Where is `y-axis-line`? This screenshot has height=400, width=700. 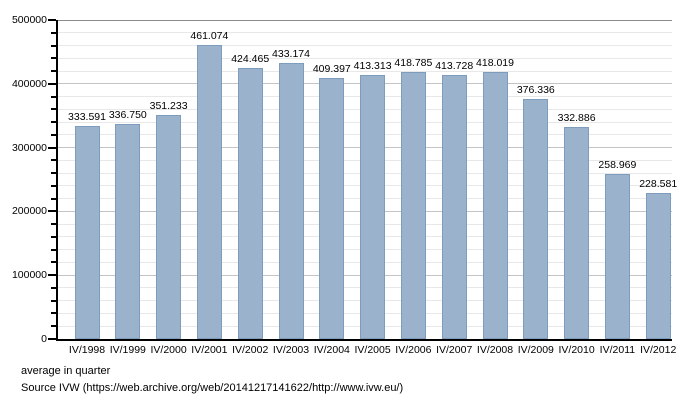
y-axis-line is located at coordinates (57, 180).